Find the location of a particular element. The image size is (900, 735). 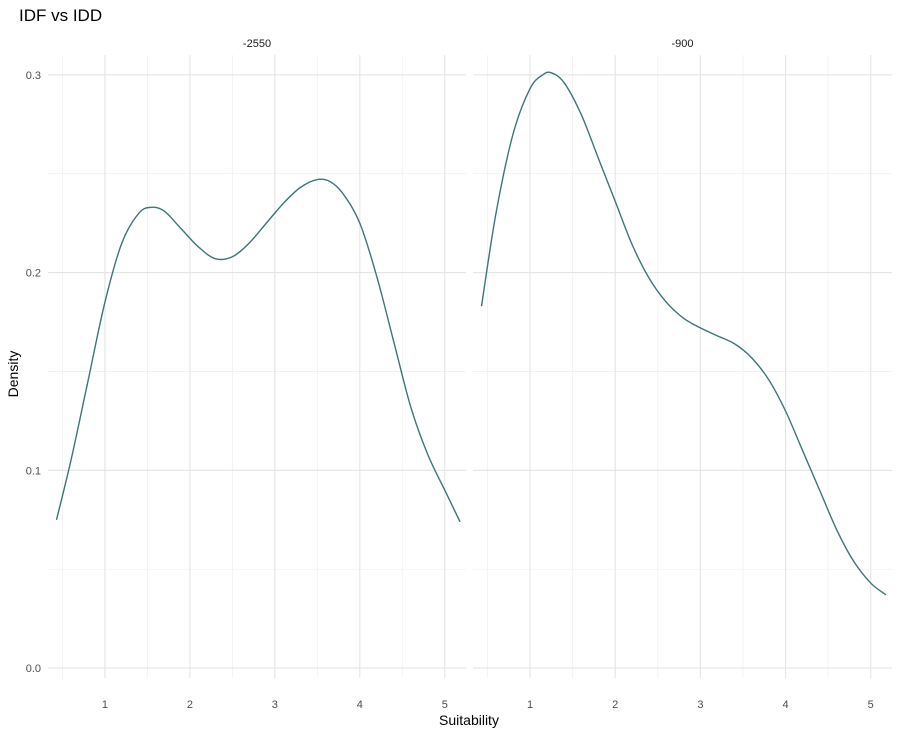

y-tick-label: 0.1 is located at coordinates (33, 471).